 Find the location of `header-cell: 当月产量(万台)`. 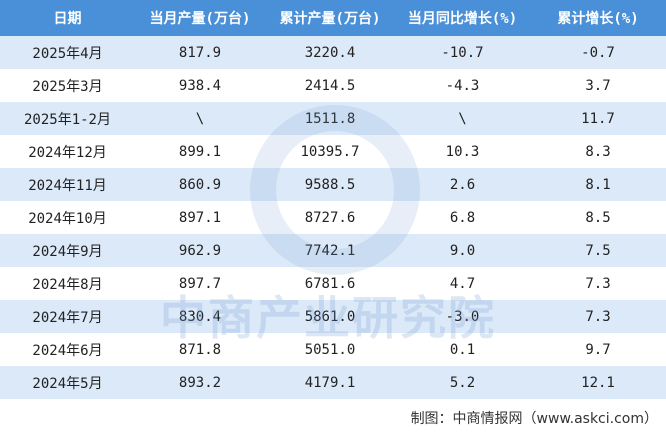

header-cell: 当月产量(万台) is located at coordinates (200, 18).